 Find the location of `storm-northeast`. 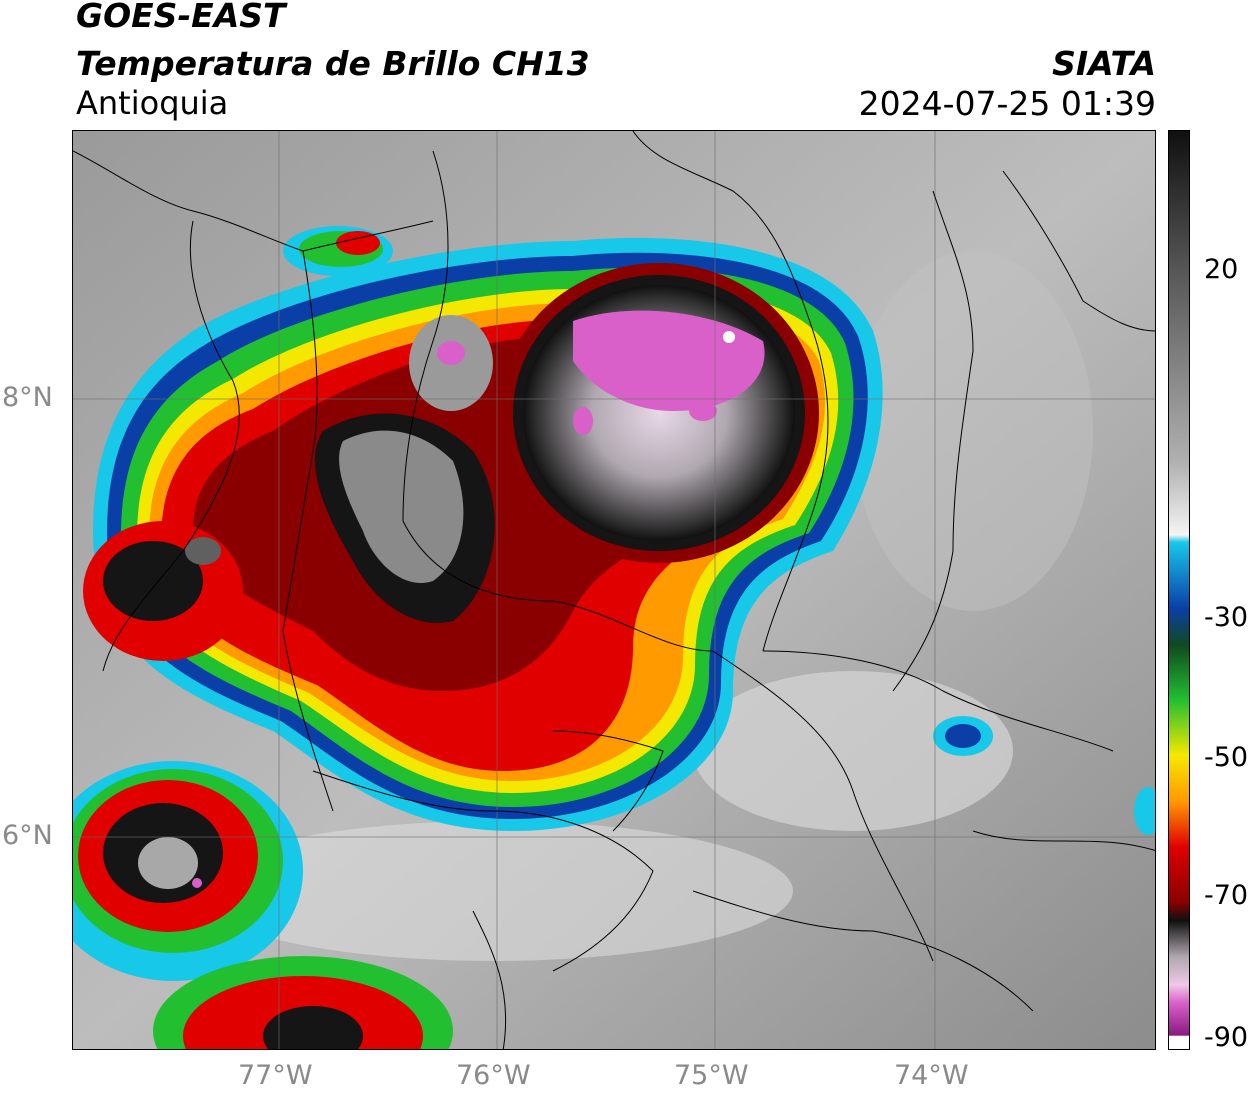

storm-northeast is located at coordinates (659, 413).